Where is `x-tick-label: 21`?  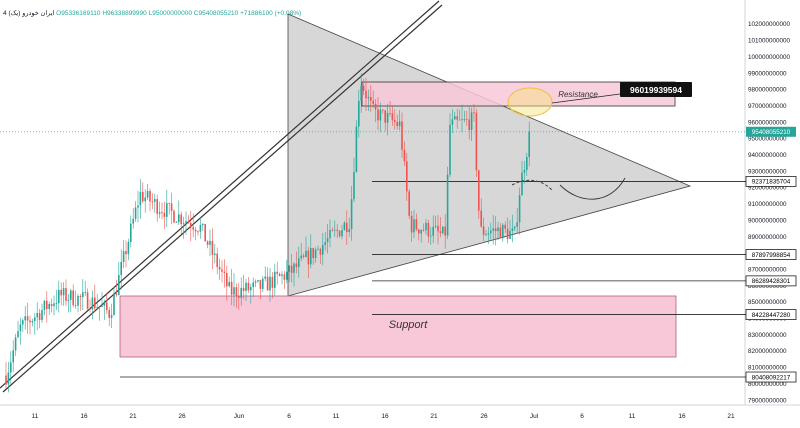
x-tick-label: 21 is located at coordinates (434, 416).